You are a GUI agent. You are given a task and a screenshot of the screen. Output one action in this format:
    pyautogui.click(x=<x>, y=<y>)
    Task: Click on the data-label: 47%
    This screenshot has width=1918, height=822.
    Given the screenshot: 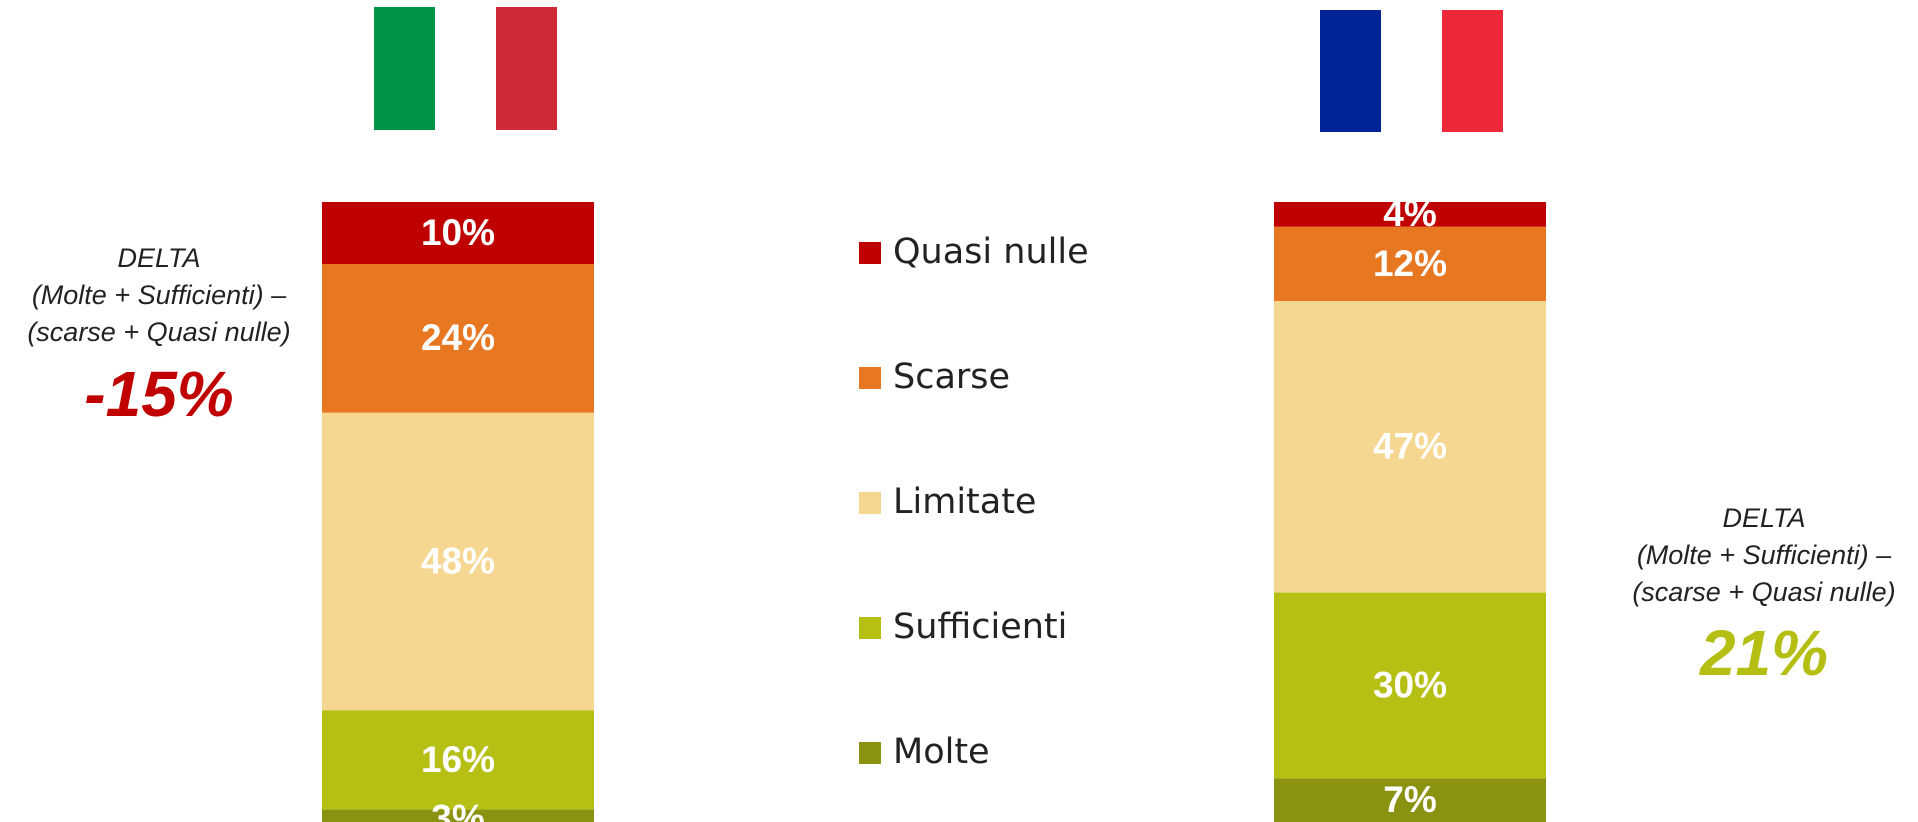 What is the action you would take?
    pyautogui.click(x=1410, y=446)
    